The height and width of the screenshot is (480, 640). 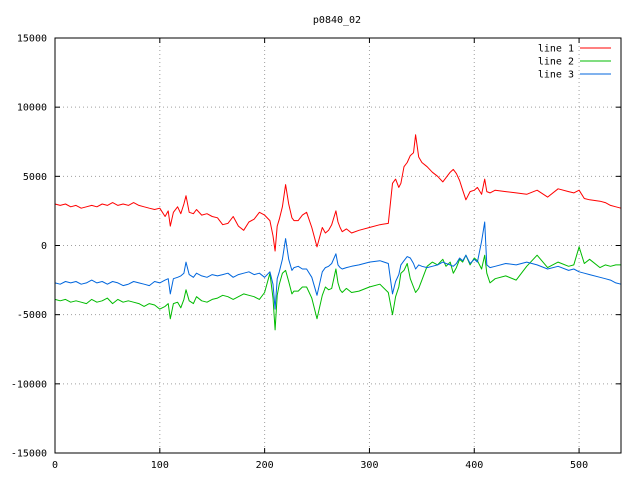 I want to click on y-tick-label: -10000, so click(x=29, y=384).